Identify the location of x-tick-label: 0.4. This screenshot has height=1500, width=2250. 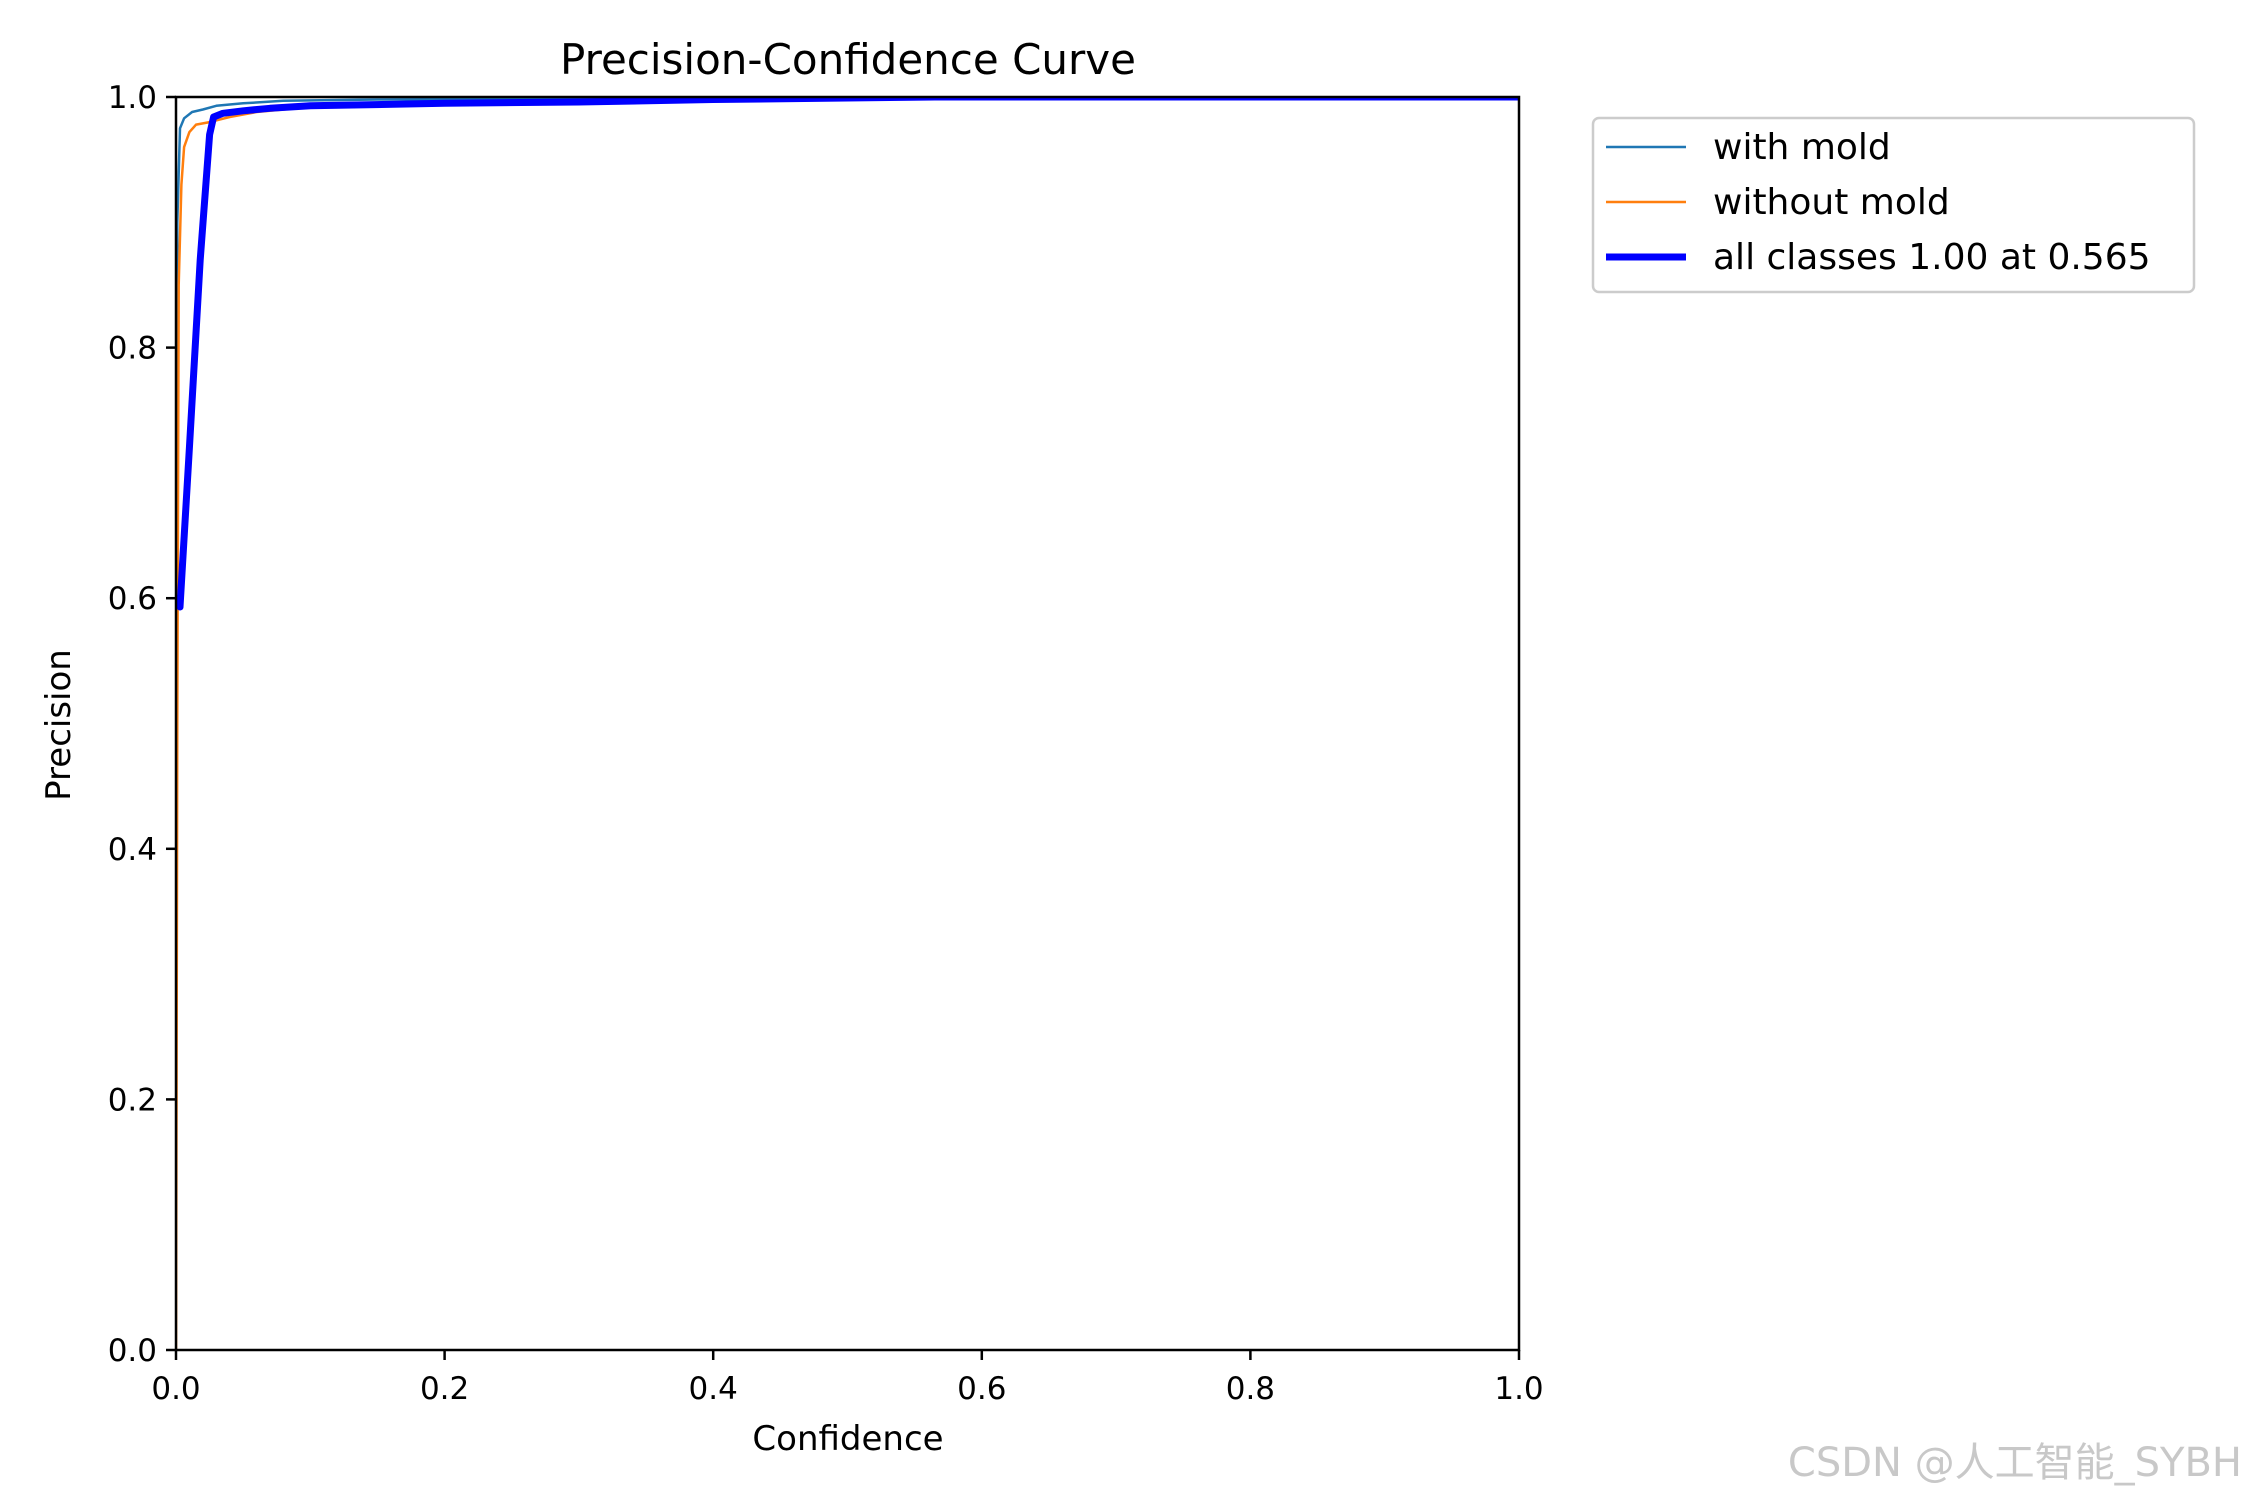
(713, 1389).